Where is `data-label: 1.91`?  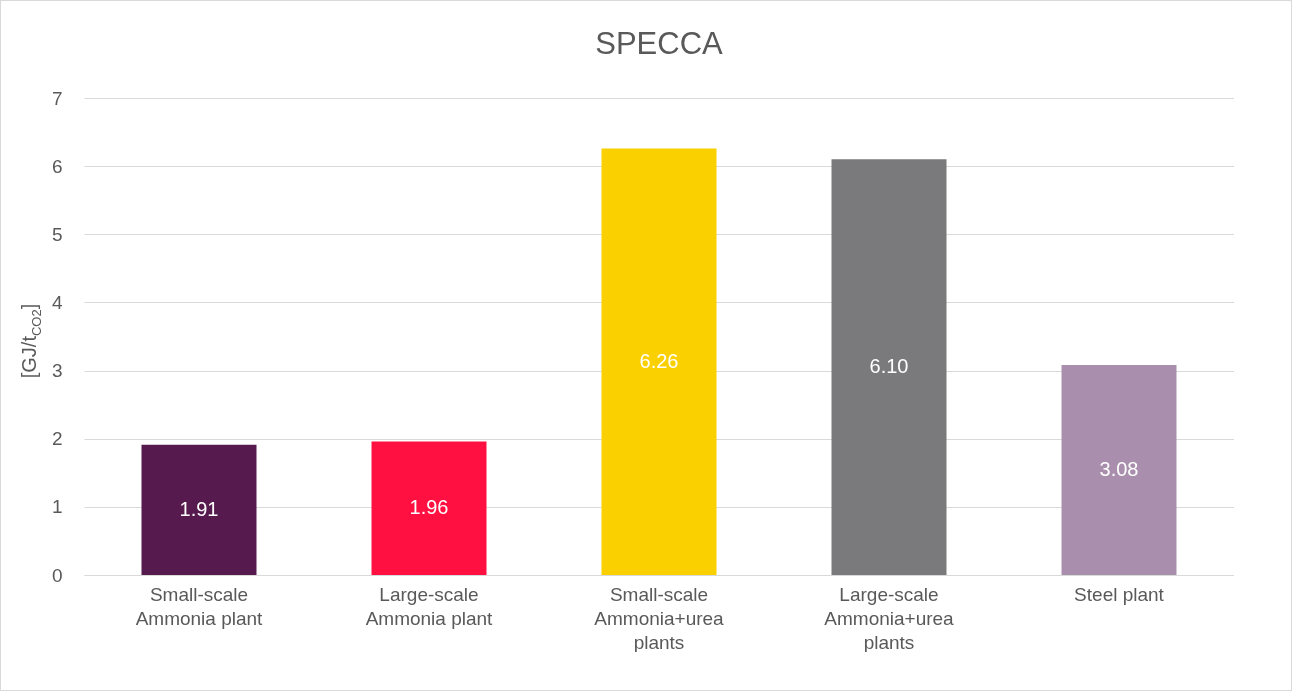 data-label: 1.91 is located at coordinates (199, 508).